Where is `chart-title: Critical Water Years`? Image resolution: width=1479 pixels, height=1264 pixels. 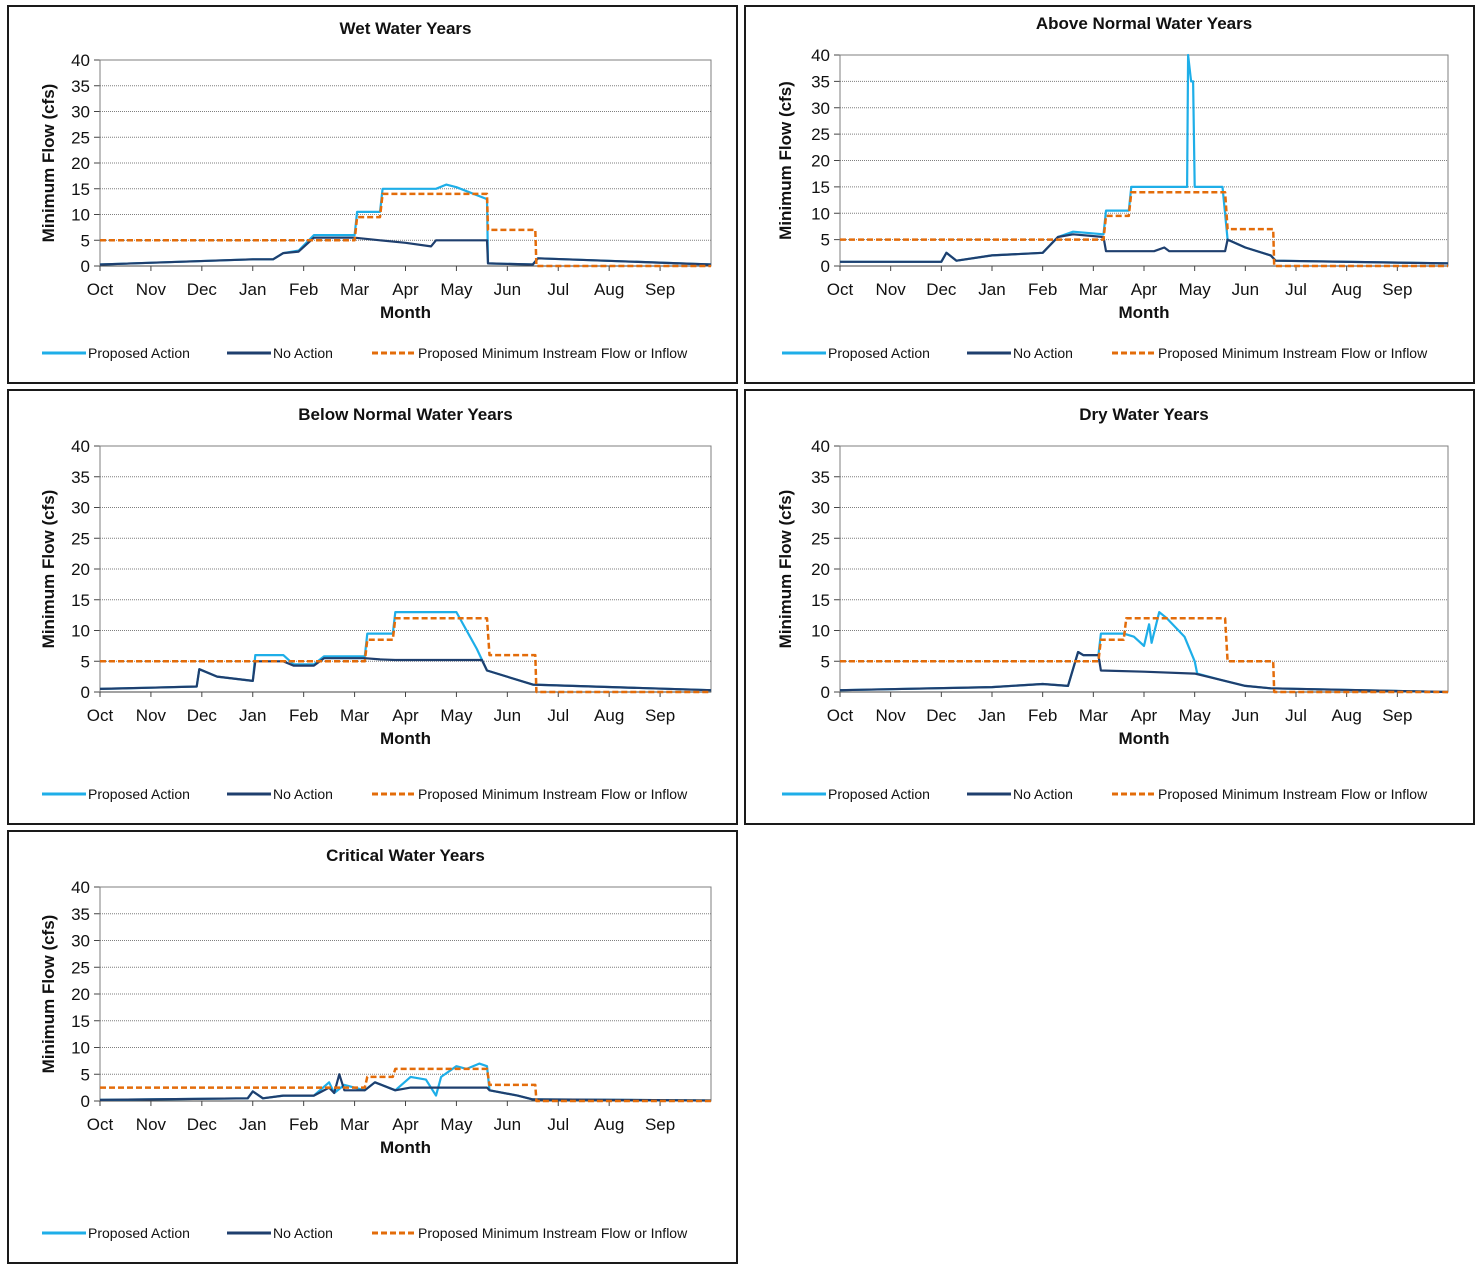 chart-title: Critical Water Years is located at coordinates (405, 855).